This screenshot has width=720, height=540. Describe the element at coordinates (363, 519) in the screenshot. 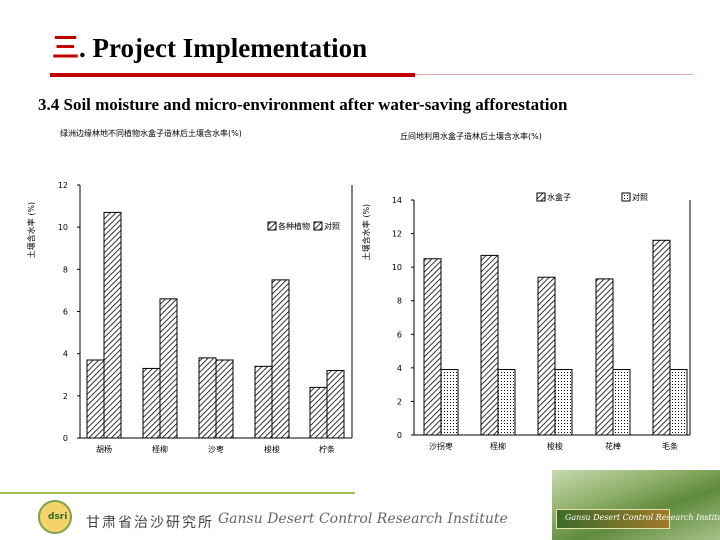

I see `institute-name-en: Gansu Desert Control Research Institute` at that location.